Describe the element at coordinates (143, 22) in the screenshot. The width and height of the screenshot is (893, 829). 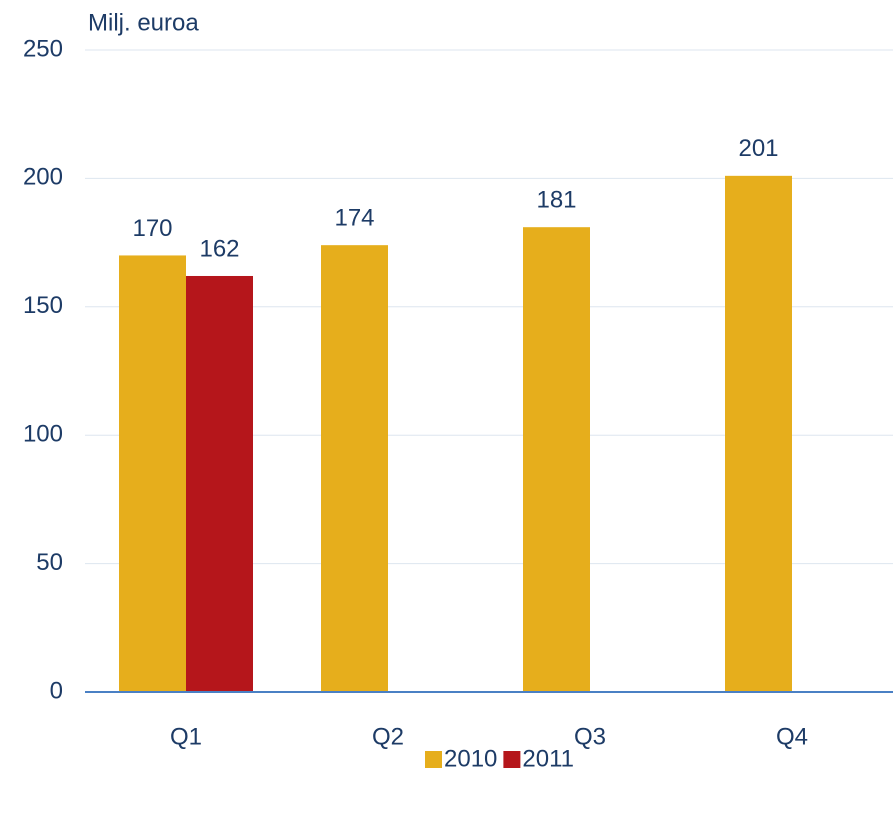
I see `y-axis-label: Milj. euroa` at that location.